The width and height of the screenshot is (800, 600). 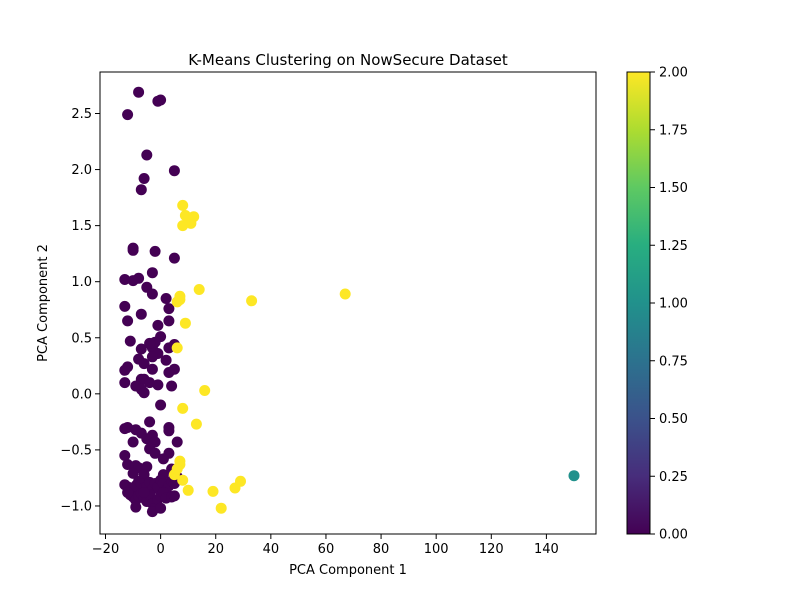 What do you see at coordinates (81, 226) in the screenshot?
I see `y-tick-label: 1.5` at bounding box center [81, 226].